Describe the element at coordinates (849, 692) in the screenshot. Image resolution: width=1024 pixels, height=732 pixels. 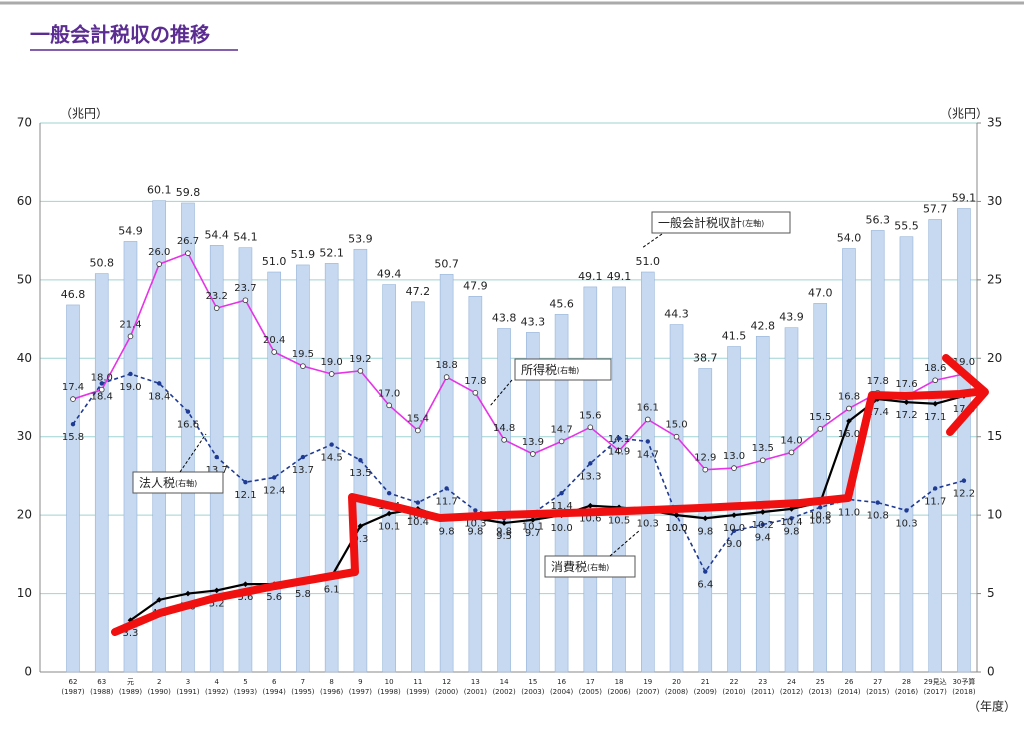
I see `x-tick-year: (2014)` at that location.